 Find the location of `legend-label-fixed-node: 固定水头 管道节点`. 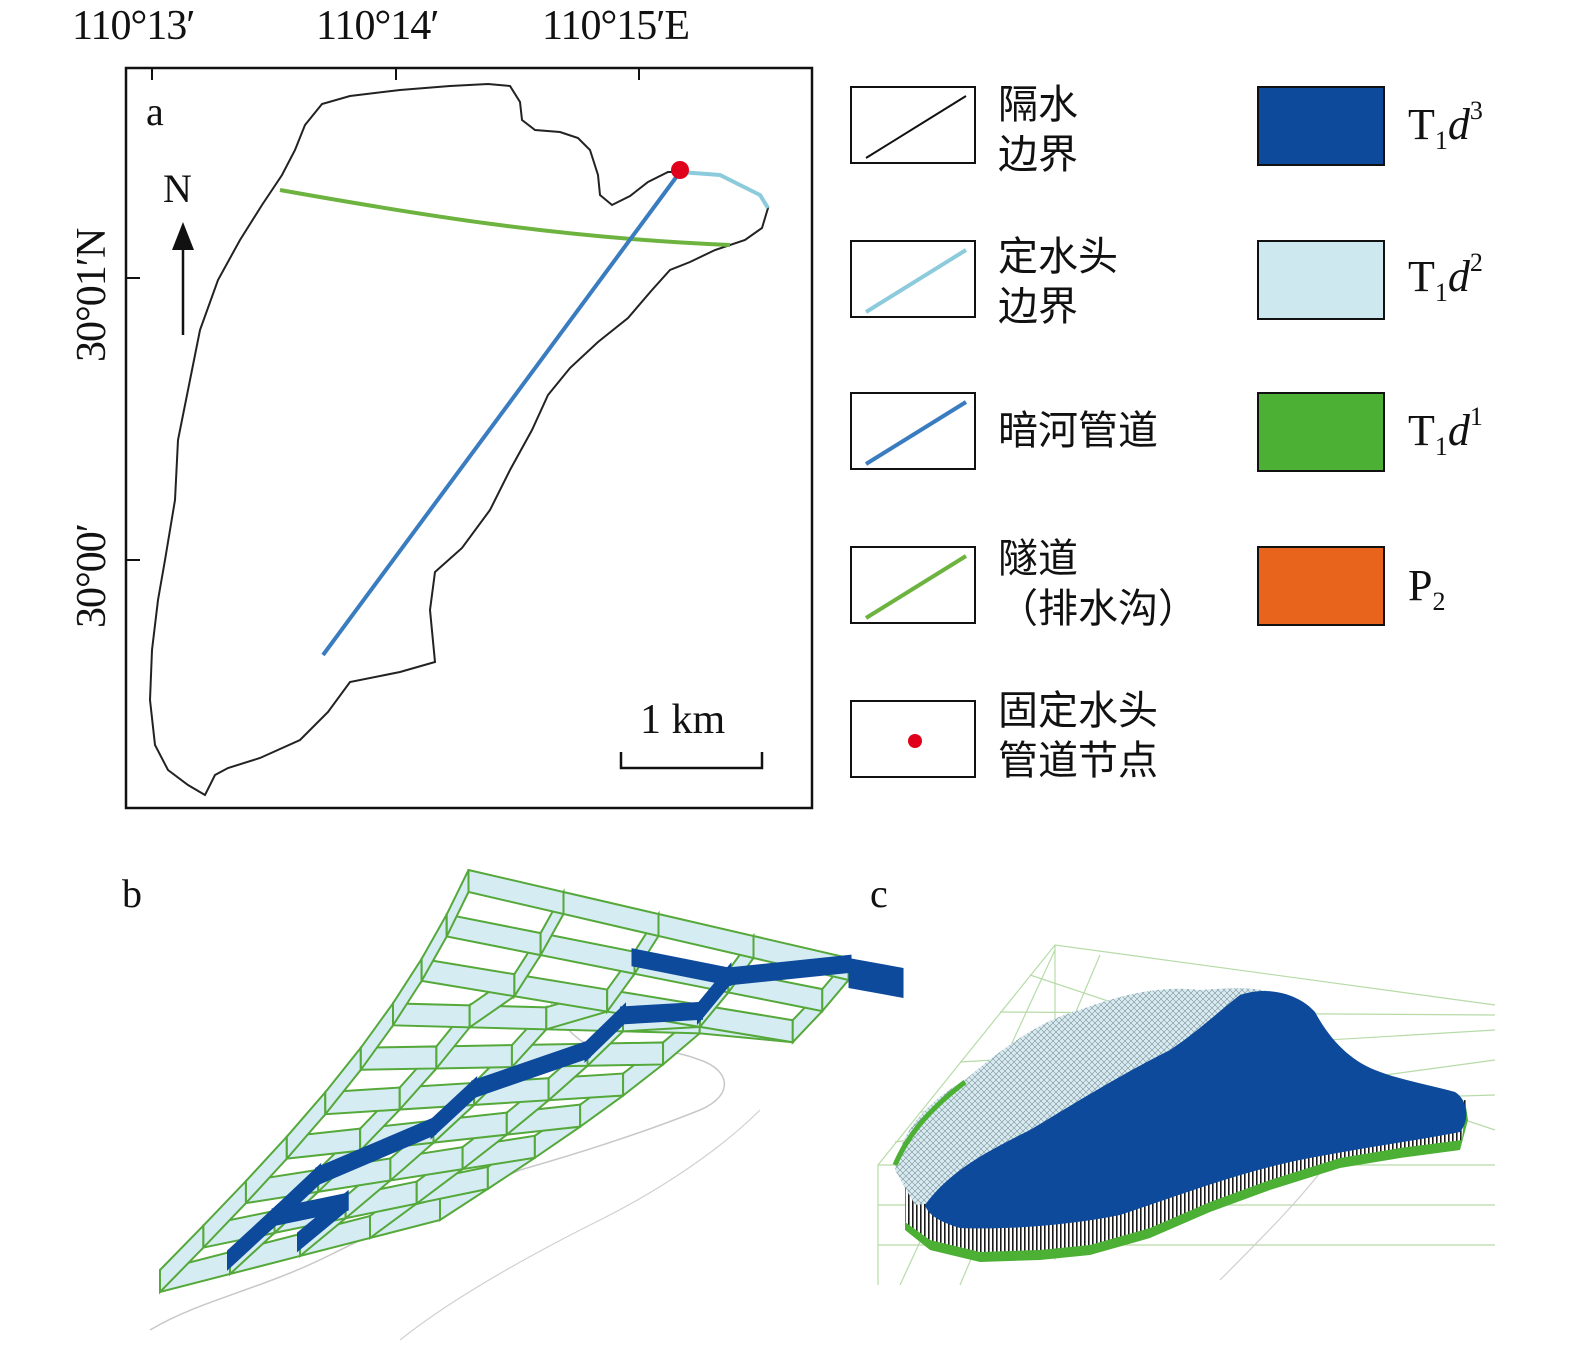

legend-label-fixed-node: 固定水头 管道节点 is located at coordinates (1078, 736).